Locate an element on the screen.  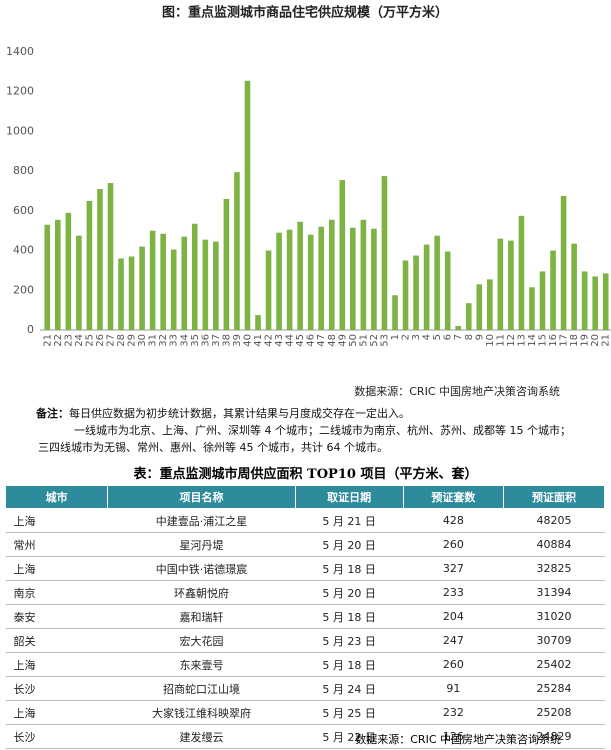
table-cell: 常州 is located at coordinates (56, 544).